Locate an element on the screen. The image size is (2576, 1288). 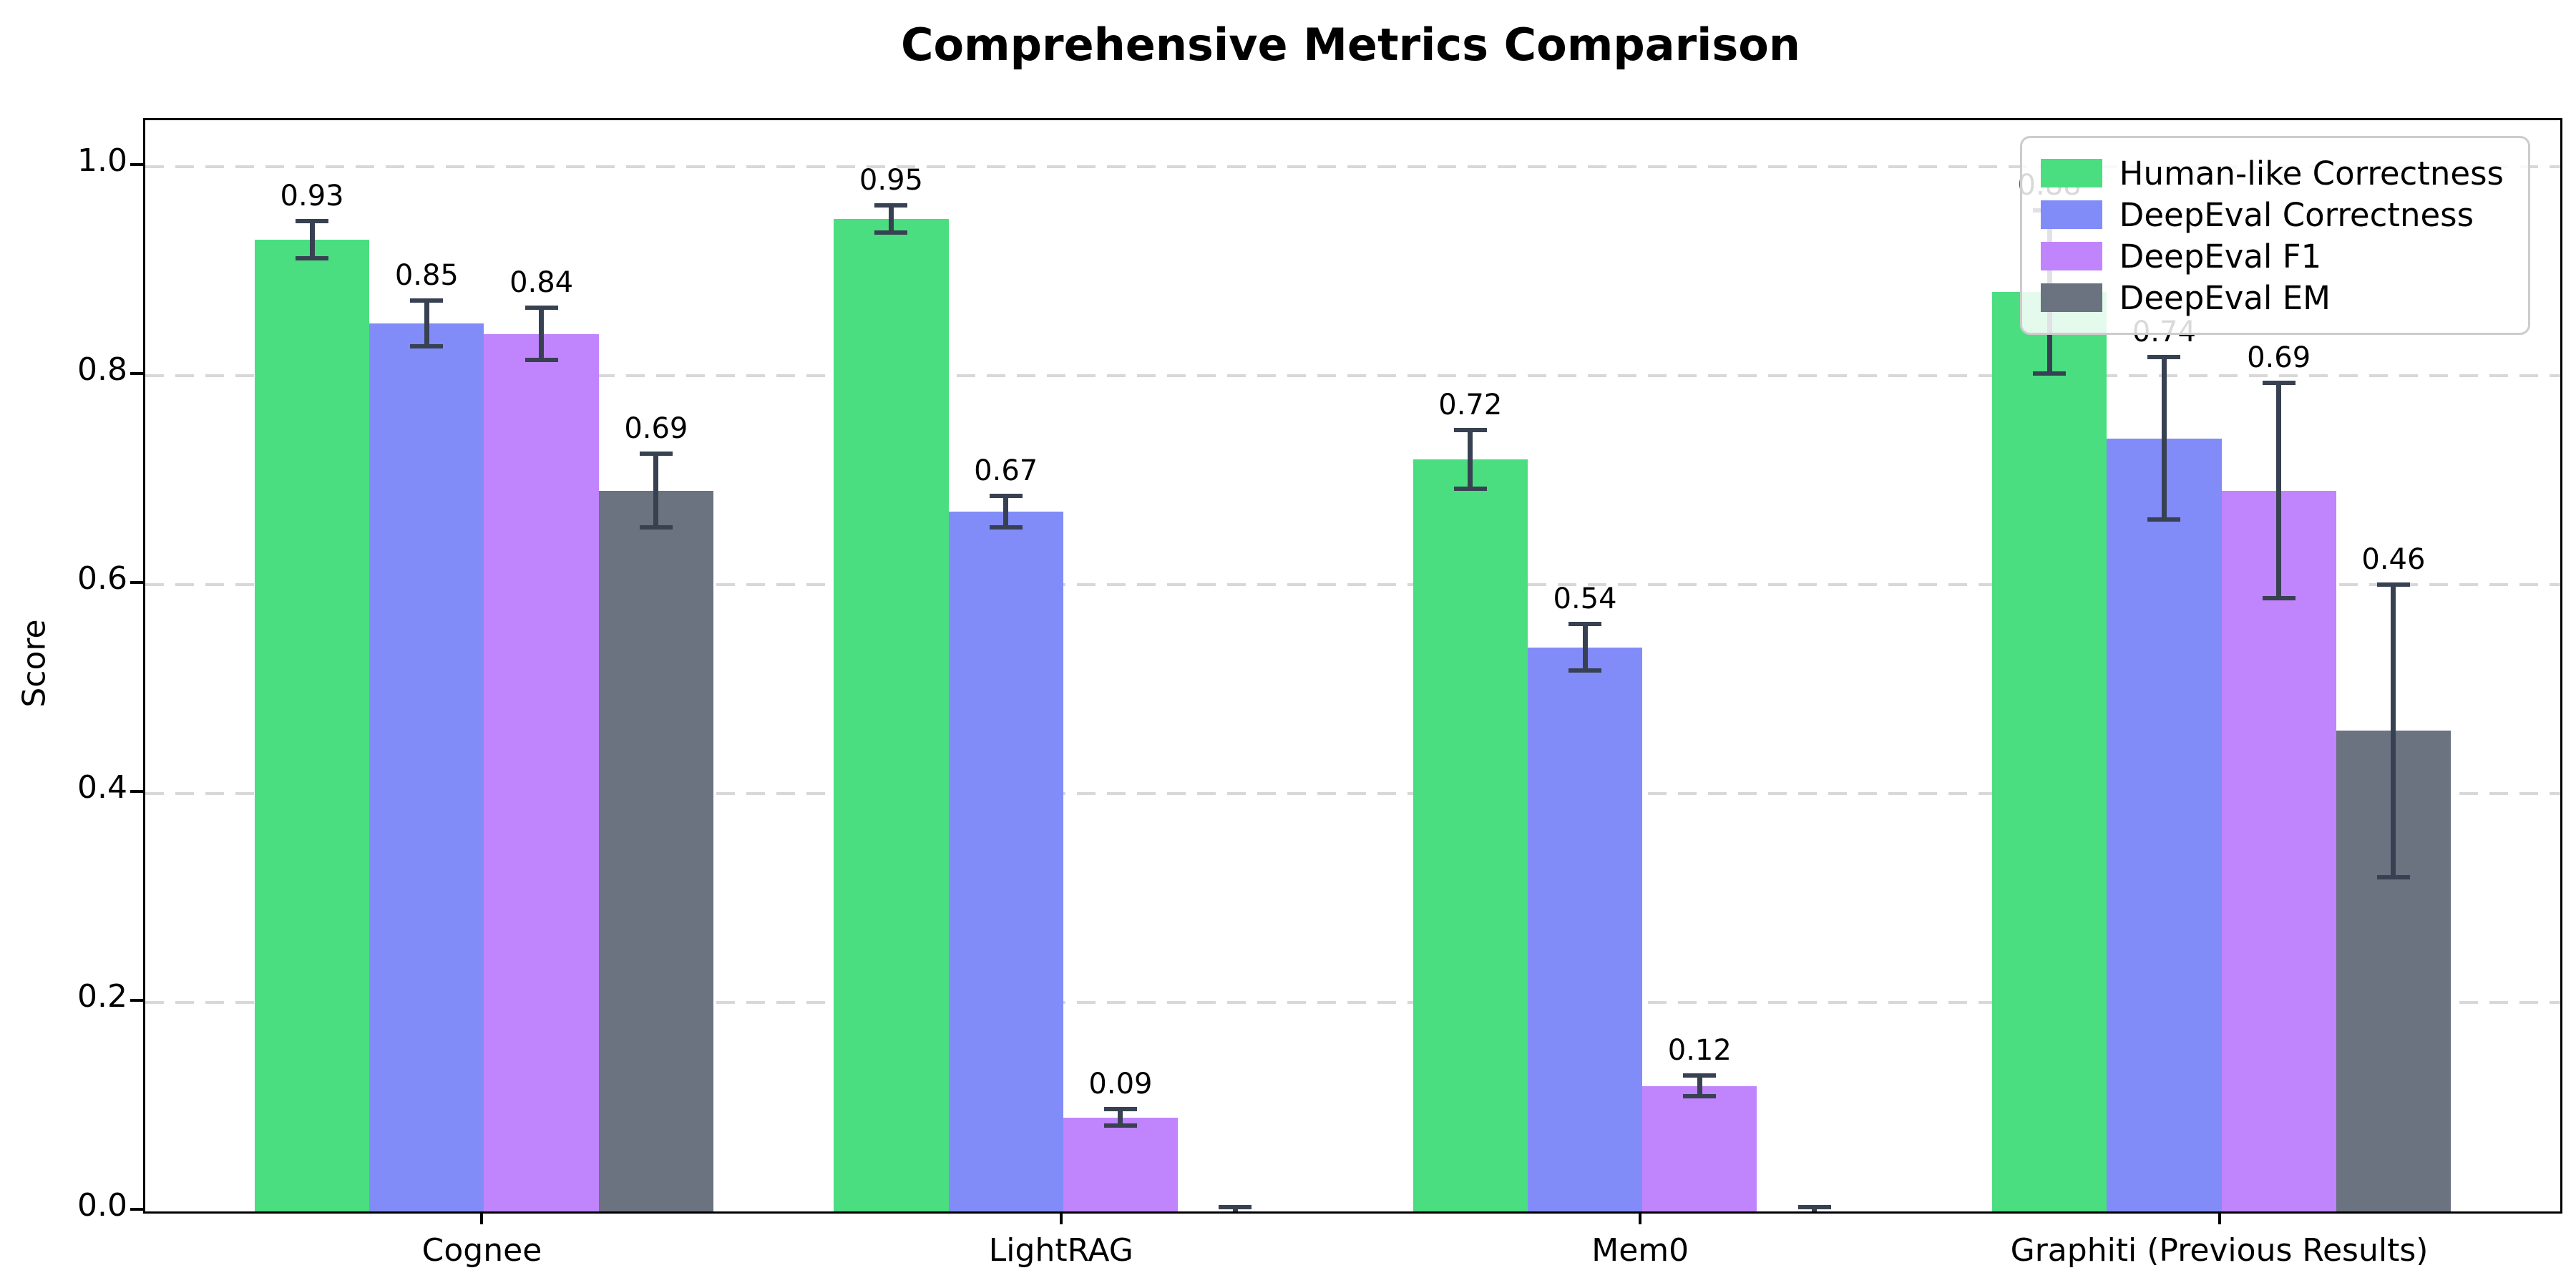
y-tick-label: 0.8 is located at coordinates (102, 369).